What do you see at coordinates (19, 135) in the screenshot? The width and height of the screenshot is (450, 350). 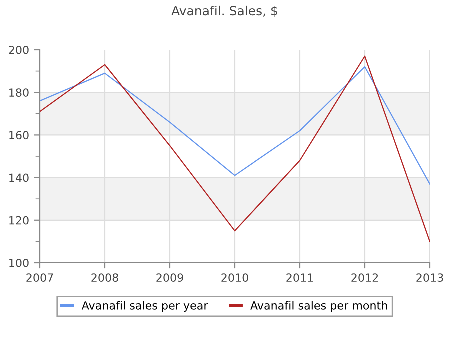 I see `y-tick-label: 160` at bounding box center [19, 135].